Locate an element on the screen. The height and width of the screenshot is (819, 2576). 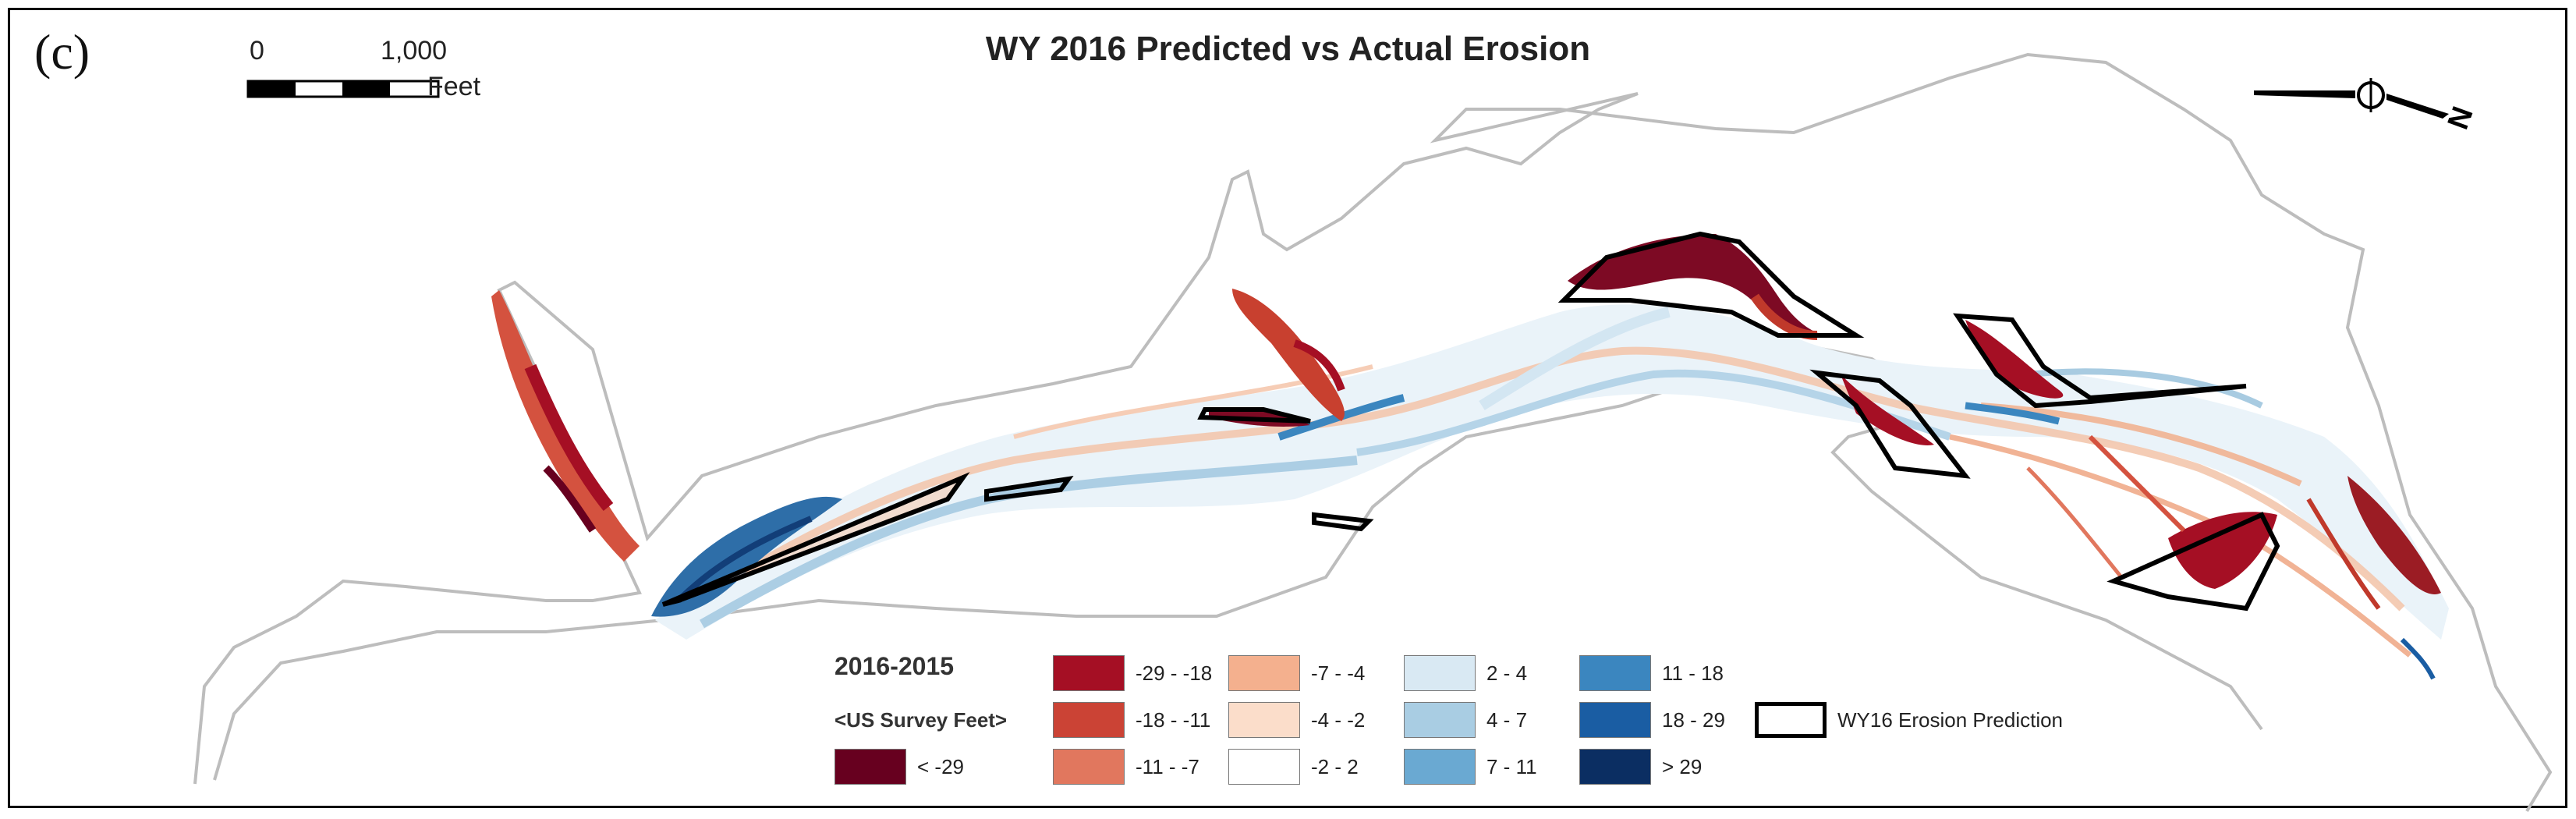
legend-label: -18 - -11 is located at coordinates (1173, 719).